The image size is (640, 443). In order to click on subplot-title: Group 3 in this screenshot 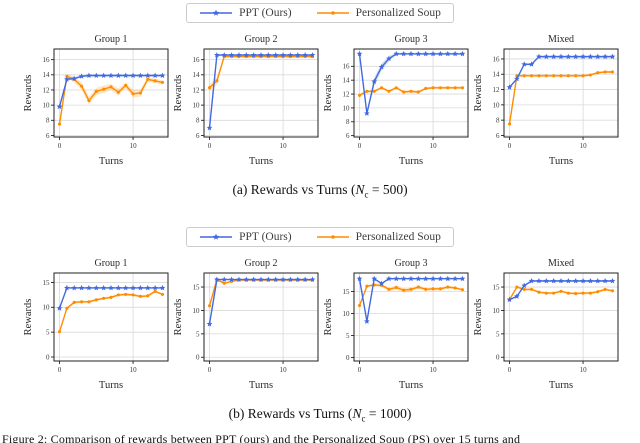, I will do `click(410, 39)`.